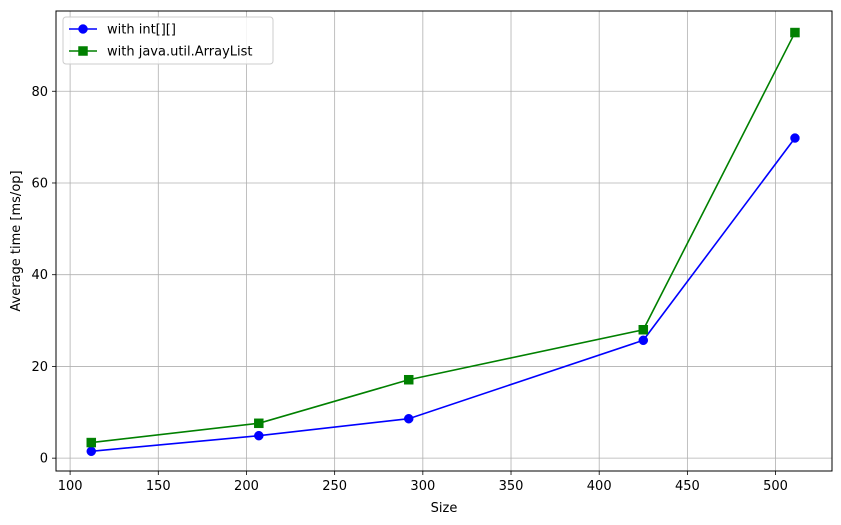  What do you see at coordinates (246, 486) in the screenshot?
I see `x-tick-label: 200` at bounding box center [246, 486].